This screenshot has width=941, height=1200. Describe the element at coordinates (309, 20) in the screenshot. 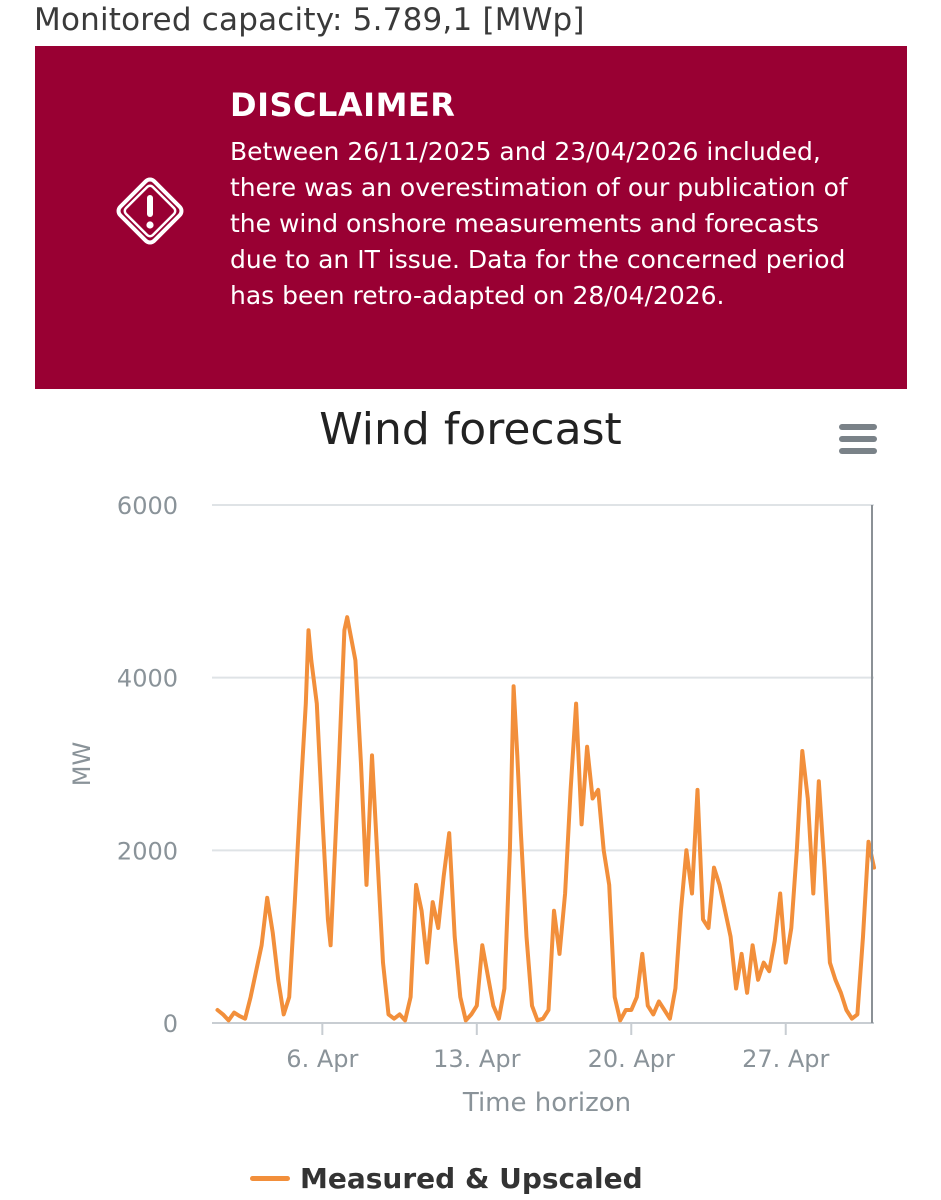

I see `monitored-capacity: Monitored capacity: 5.789,1 [MWp]` at that location.